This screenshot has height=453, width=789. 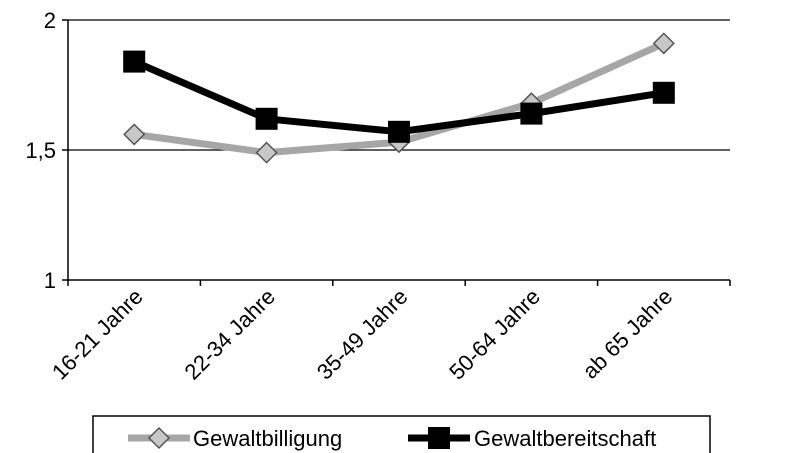 I want to click on y-tick-label: 1,5, so click(x=40, y=150).